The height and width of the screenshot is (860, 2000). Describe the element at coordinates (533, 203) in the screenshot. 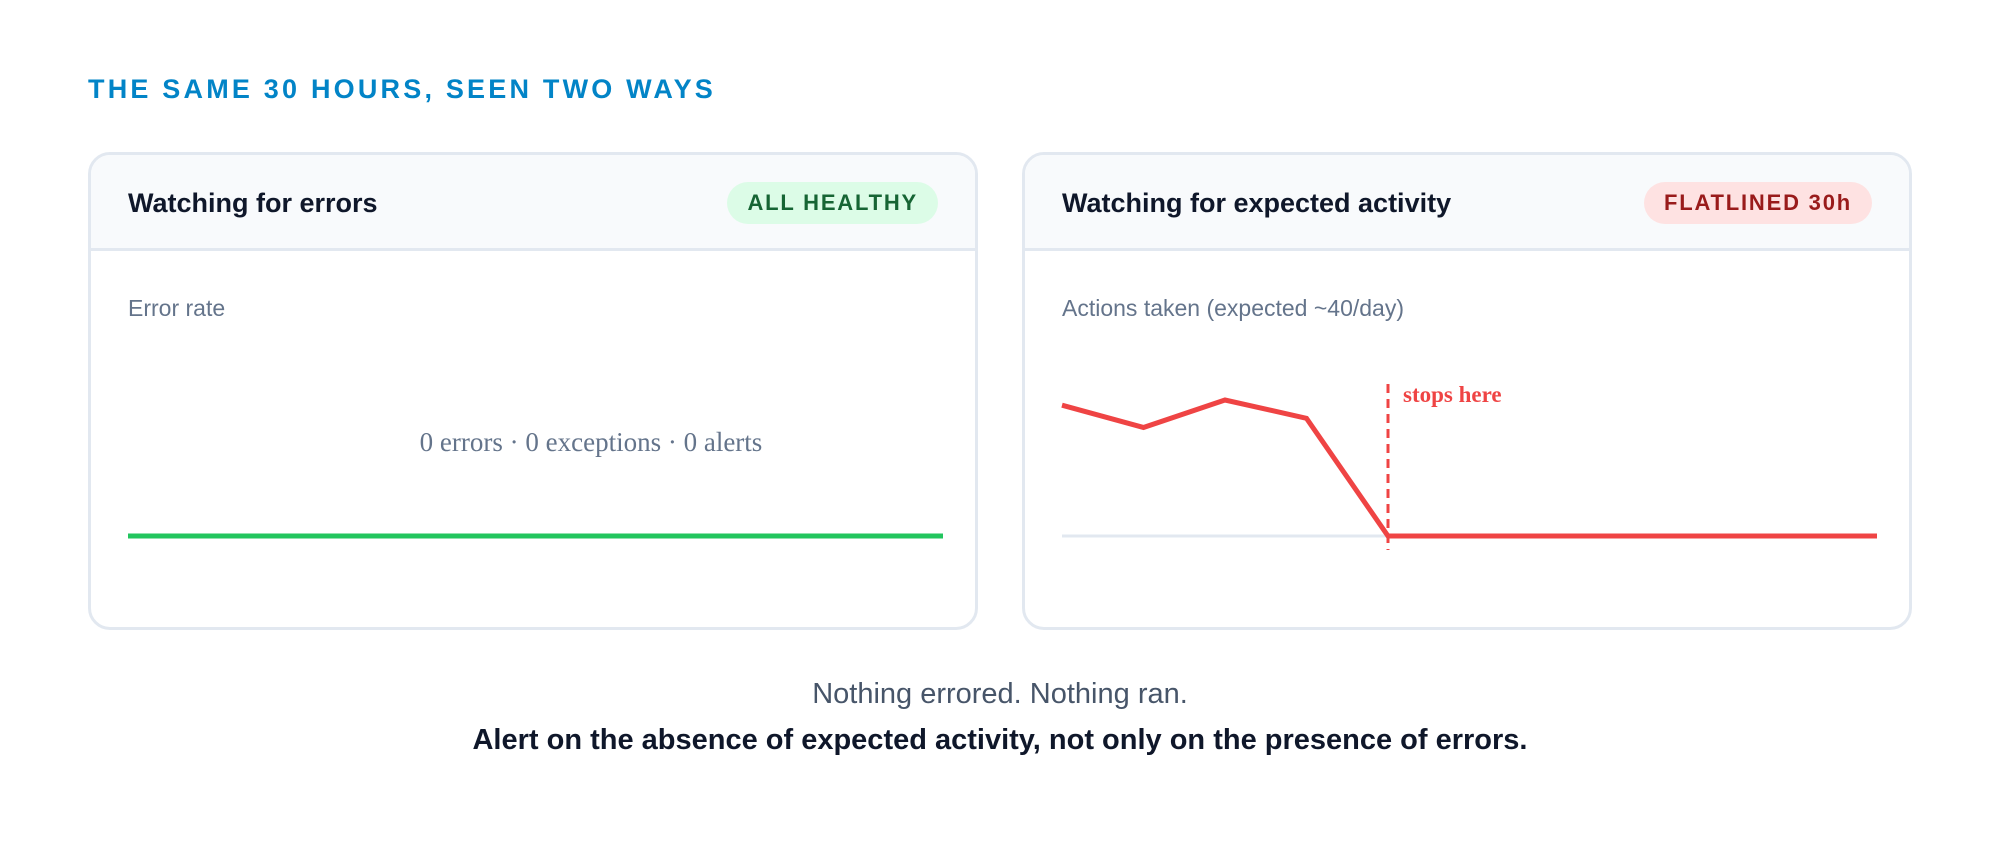

I see `errors-panel-header: Watching for errors ALL HEALTHY` at that location.